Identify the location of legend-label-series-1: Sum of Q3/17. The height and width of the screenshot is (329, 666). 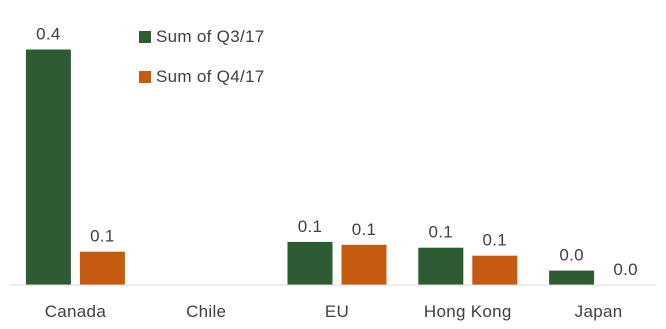
(210, 36).